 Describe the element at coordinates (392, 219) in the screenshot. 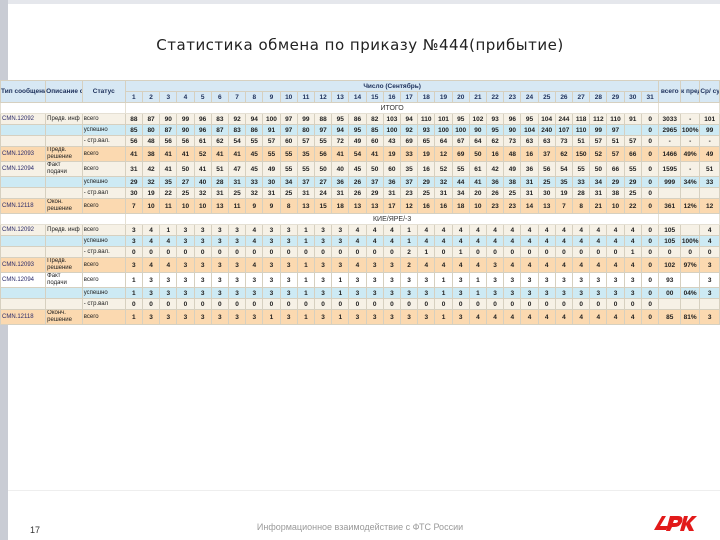

I see `section-title: КИЕ/ЯРЕ/-3` at that location.